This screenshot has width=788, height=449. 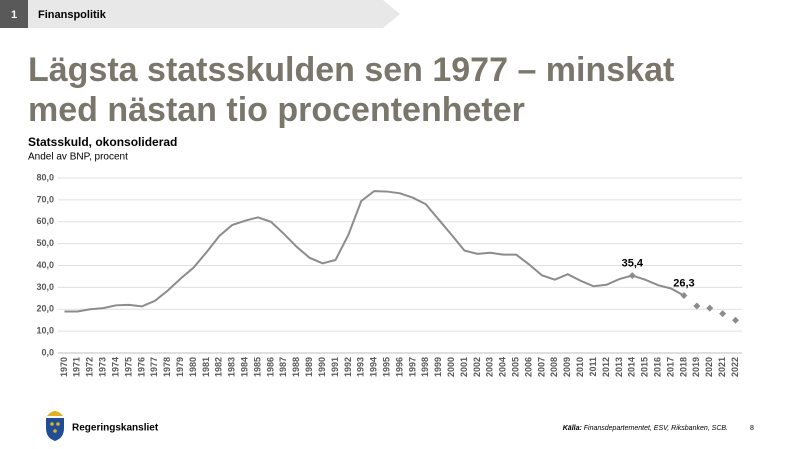 I want to click on x-tick-label: 2017, so click(x=670, y=367).